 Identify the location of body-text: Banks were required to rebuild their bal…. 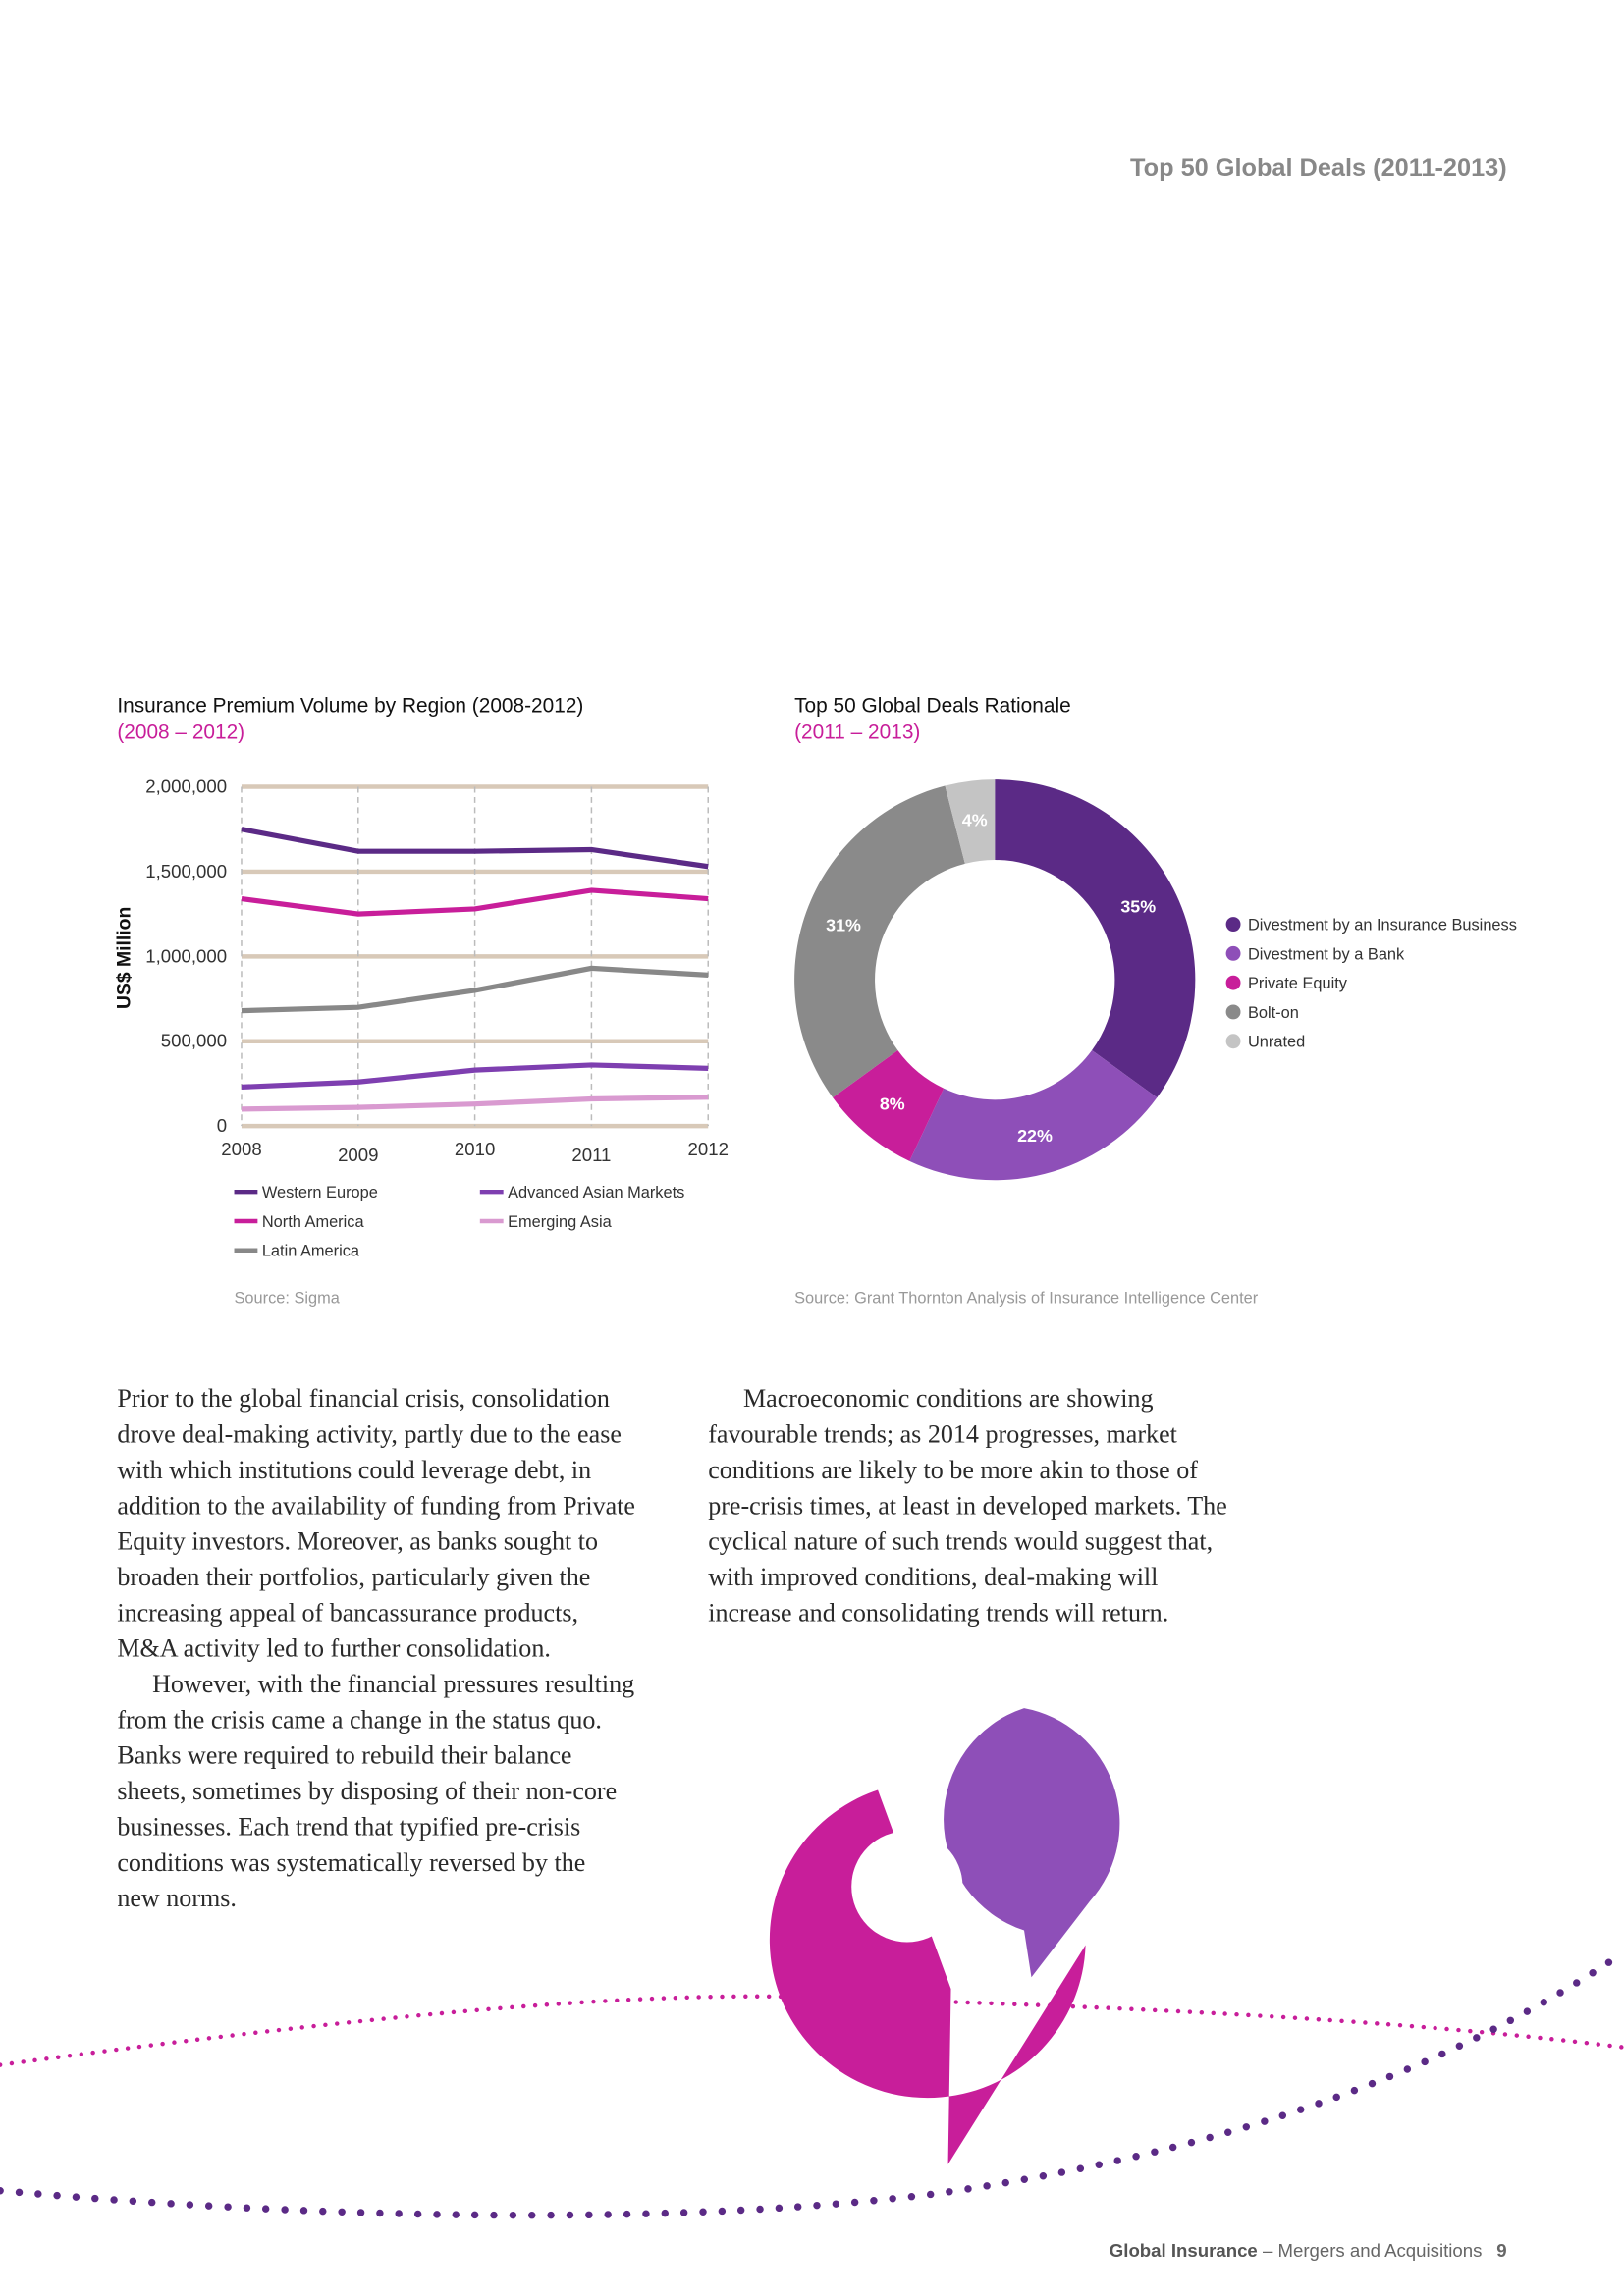
(344, 1755).